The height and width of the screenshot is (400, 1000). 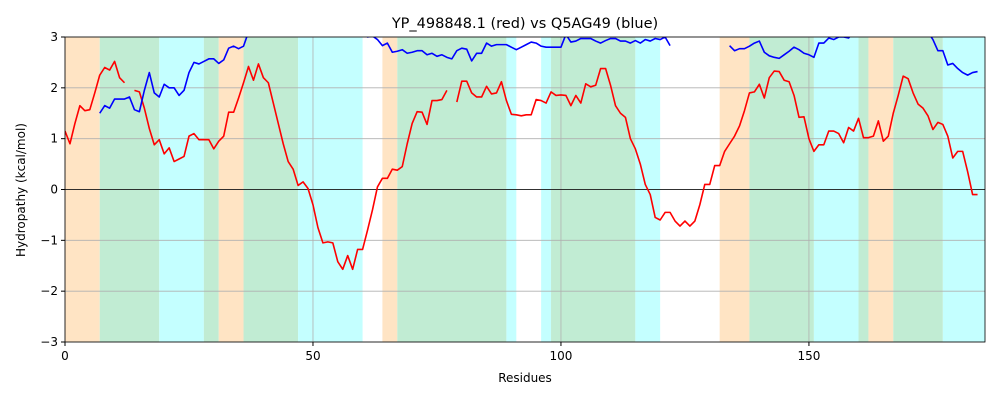 I want to click on x-axis-label: Residues, so click(x=525, y=378).